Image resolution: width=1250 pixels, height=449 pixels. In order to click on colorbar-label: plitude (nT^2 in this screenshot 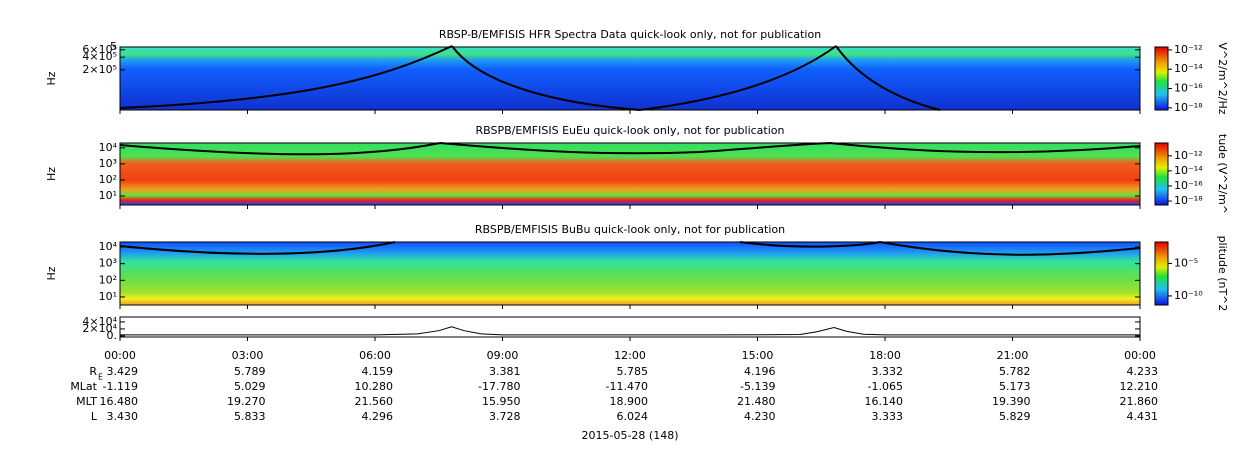, I will do `click(1222, 274)`.